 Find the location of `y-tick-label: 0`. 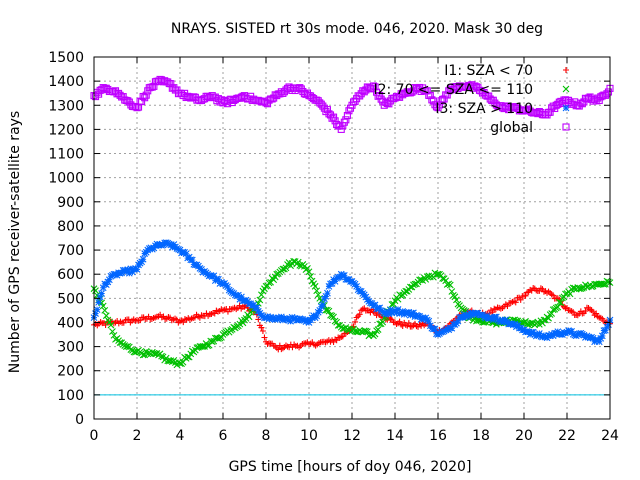

y-tick-label: 0 is located at coordinates (79, 420).